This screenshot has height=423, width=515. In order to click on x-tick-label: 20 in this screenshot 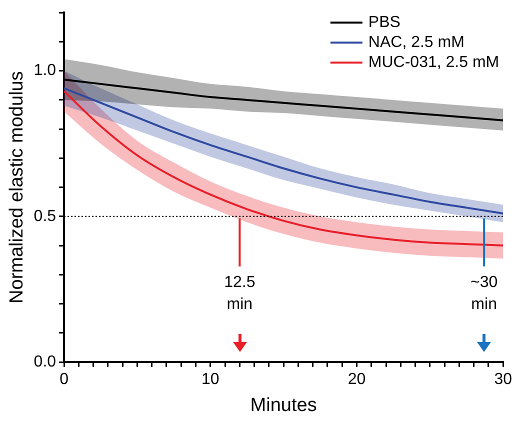, I will do `click(357, 379)`.